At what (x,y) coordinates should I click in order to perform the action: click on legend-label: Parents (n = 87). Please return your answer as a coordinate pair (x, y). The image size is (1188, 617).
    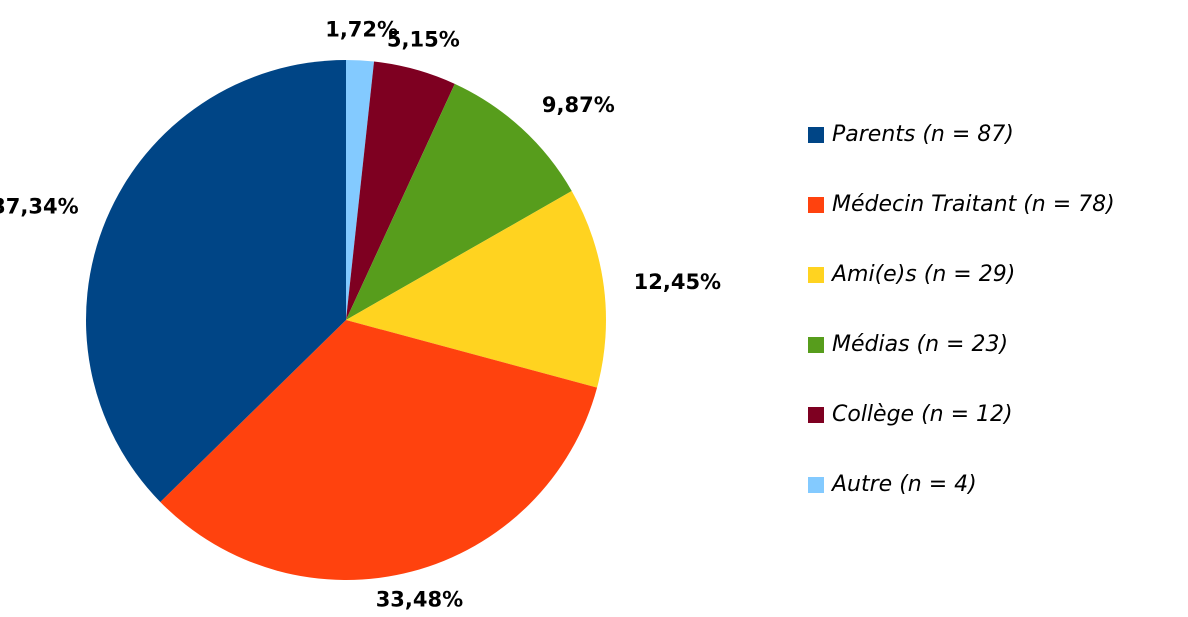
    Looking at the image, I should click on (923, 134).